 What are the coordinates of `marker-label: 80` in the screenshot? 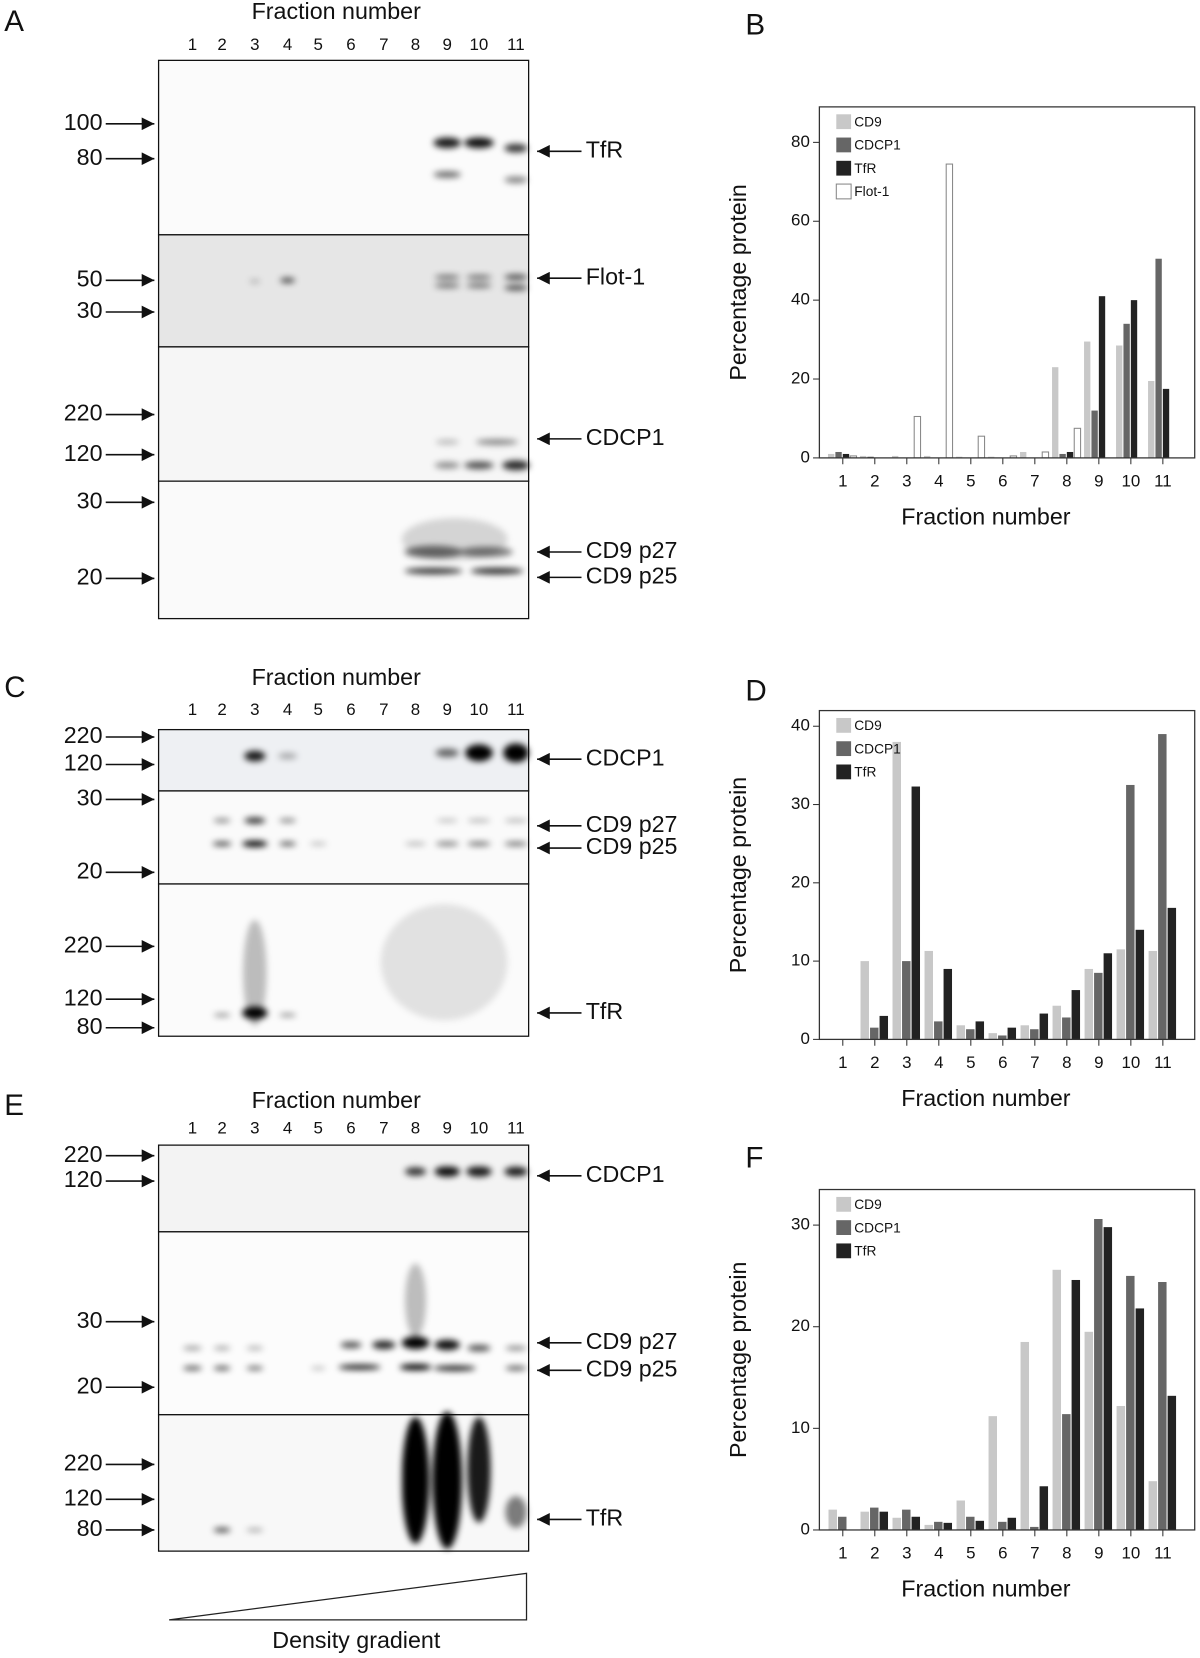 It's located at (90, 157).